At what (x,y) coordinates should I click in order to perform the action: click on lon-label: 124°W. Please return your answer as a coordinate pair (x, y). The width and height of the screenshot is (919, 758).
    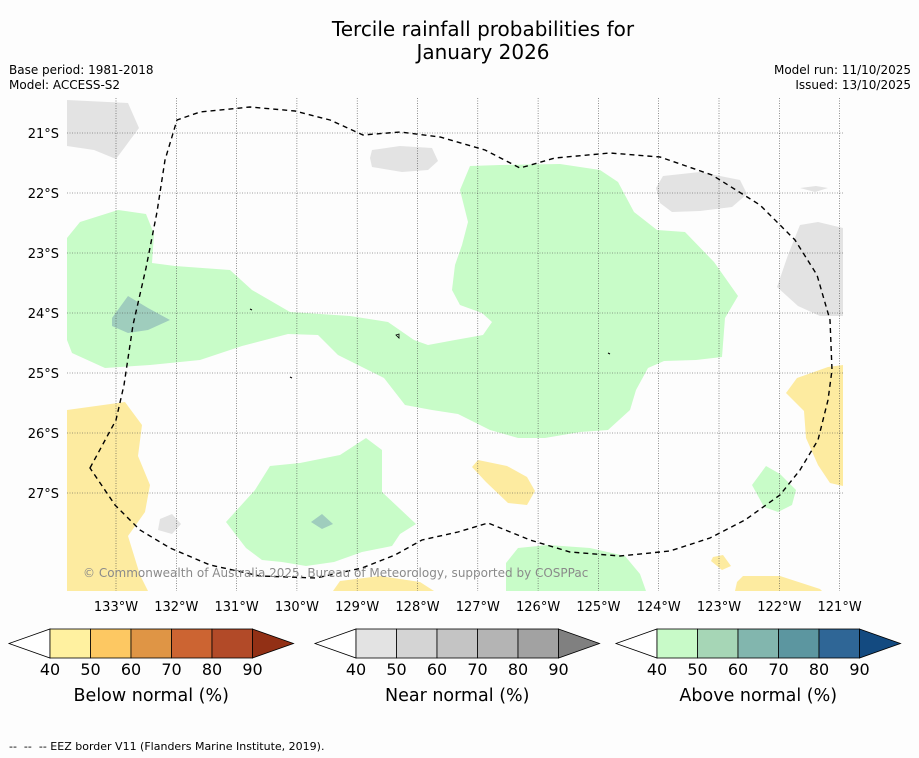
    Looking at the image, I should click on (659, 607).